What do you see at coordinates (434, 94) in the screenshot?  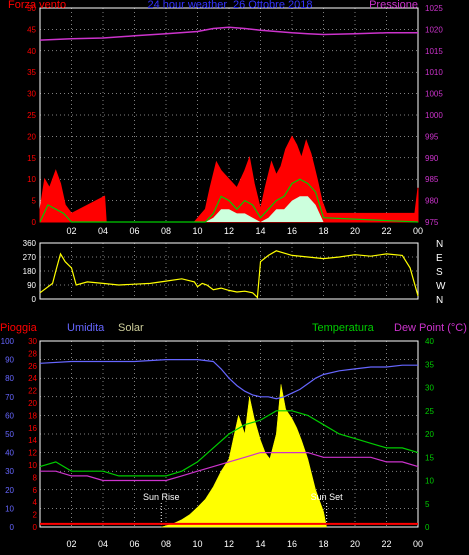 I see `right-tick-label: 1005` at bounding box center [434, 94].